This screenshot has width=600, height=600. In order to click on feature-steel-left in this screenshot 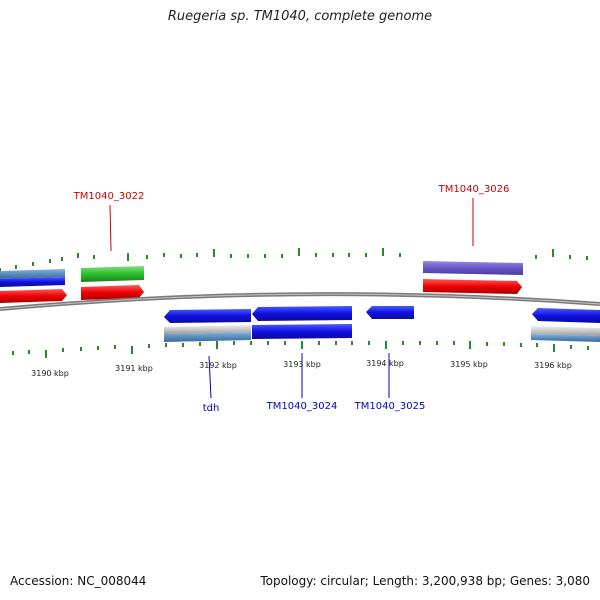, I will do `click(32, 274)`.